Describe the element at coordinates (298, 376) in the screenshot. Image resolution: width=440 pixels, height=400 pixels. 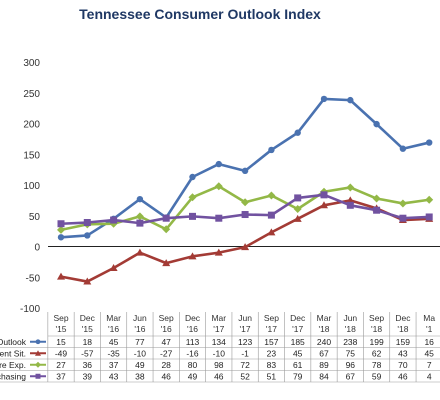
I see `table-cell-value: 79` at that location.